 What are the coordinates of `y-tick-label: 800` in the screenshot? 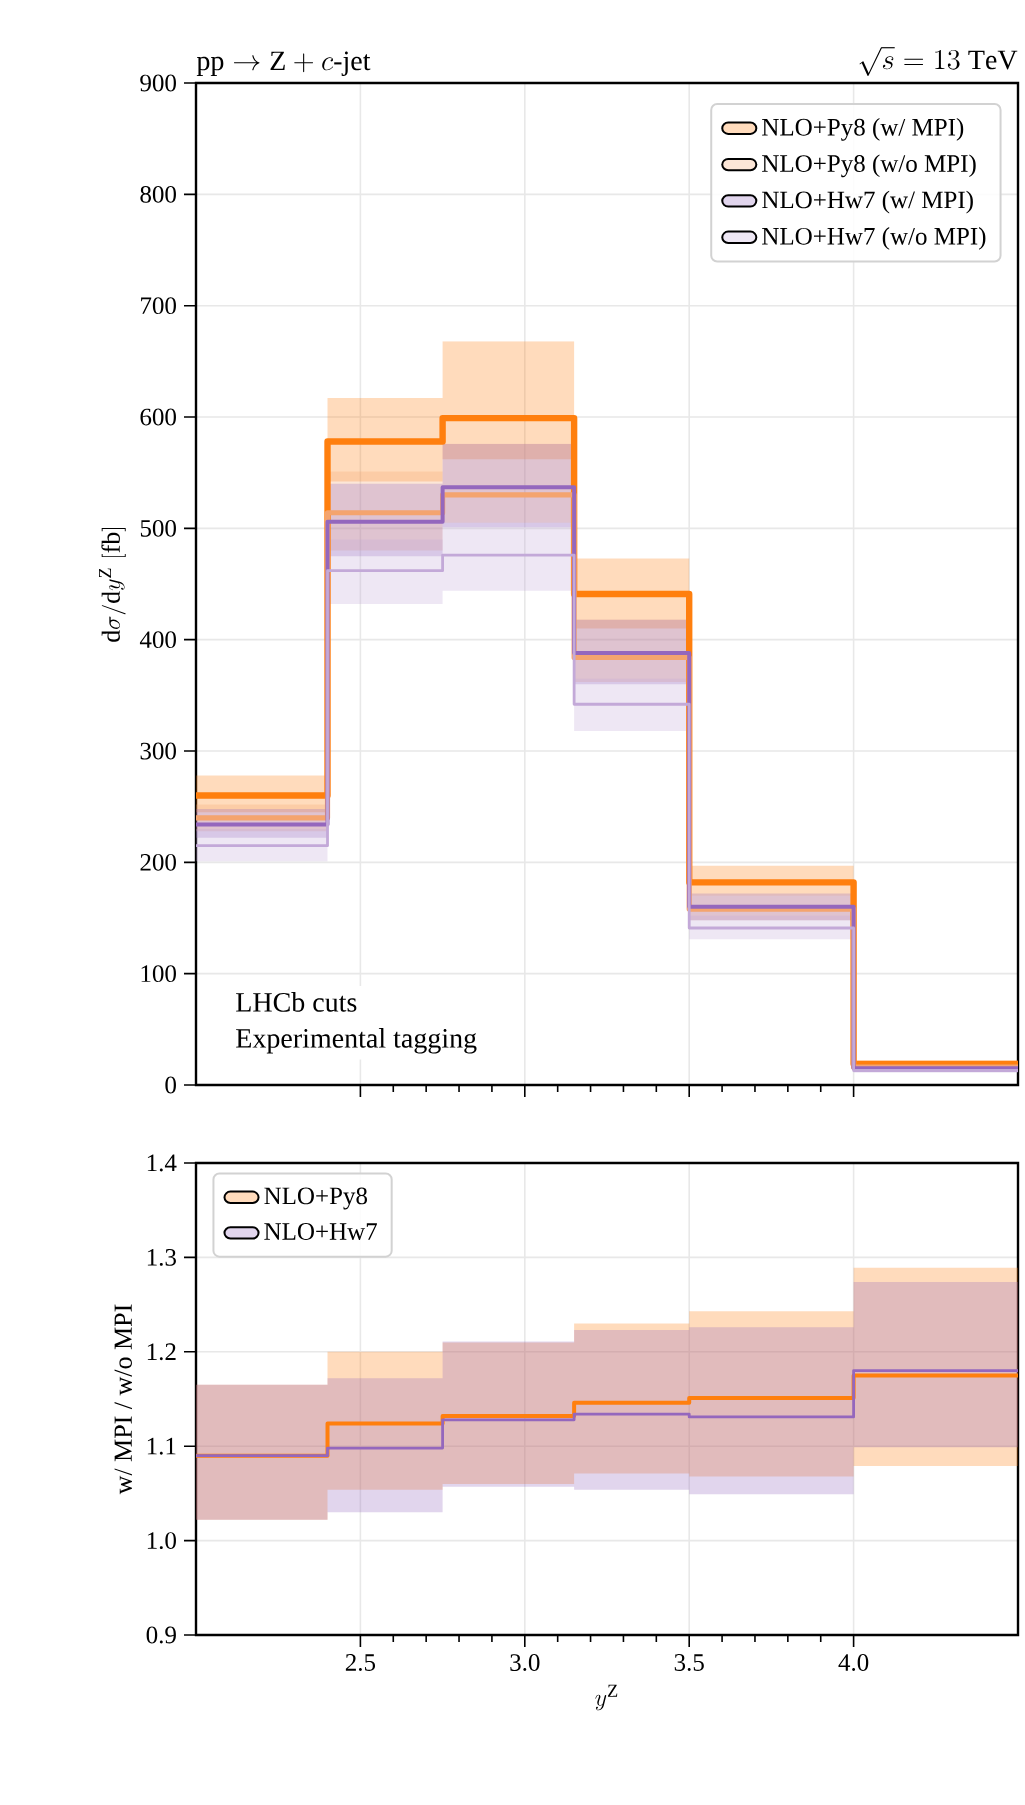 It's located at (158, 194).